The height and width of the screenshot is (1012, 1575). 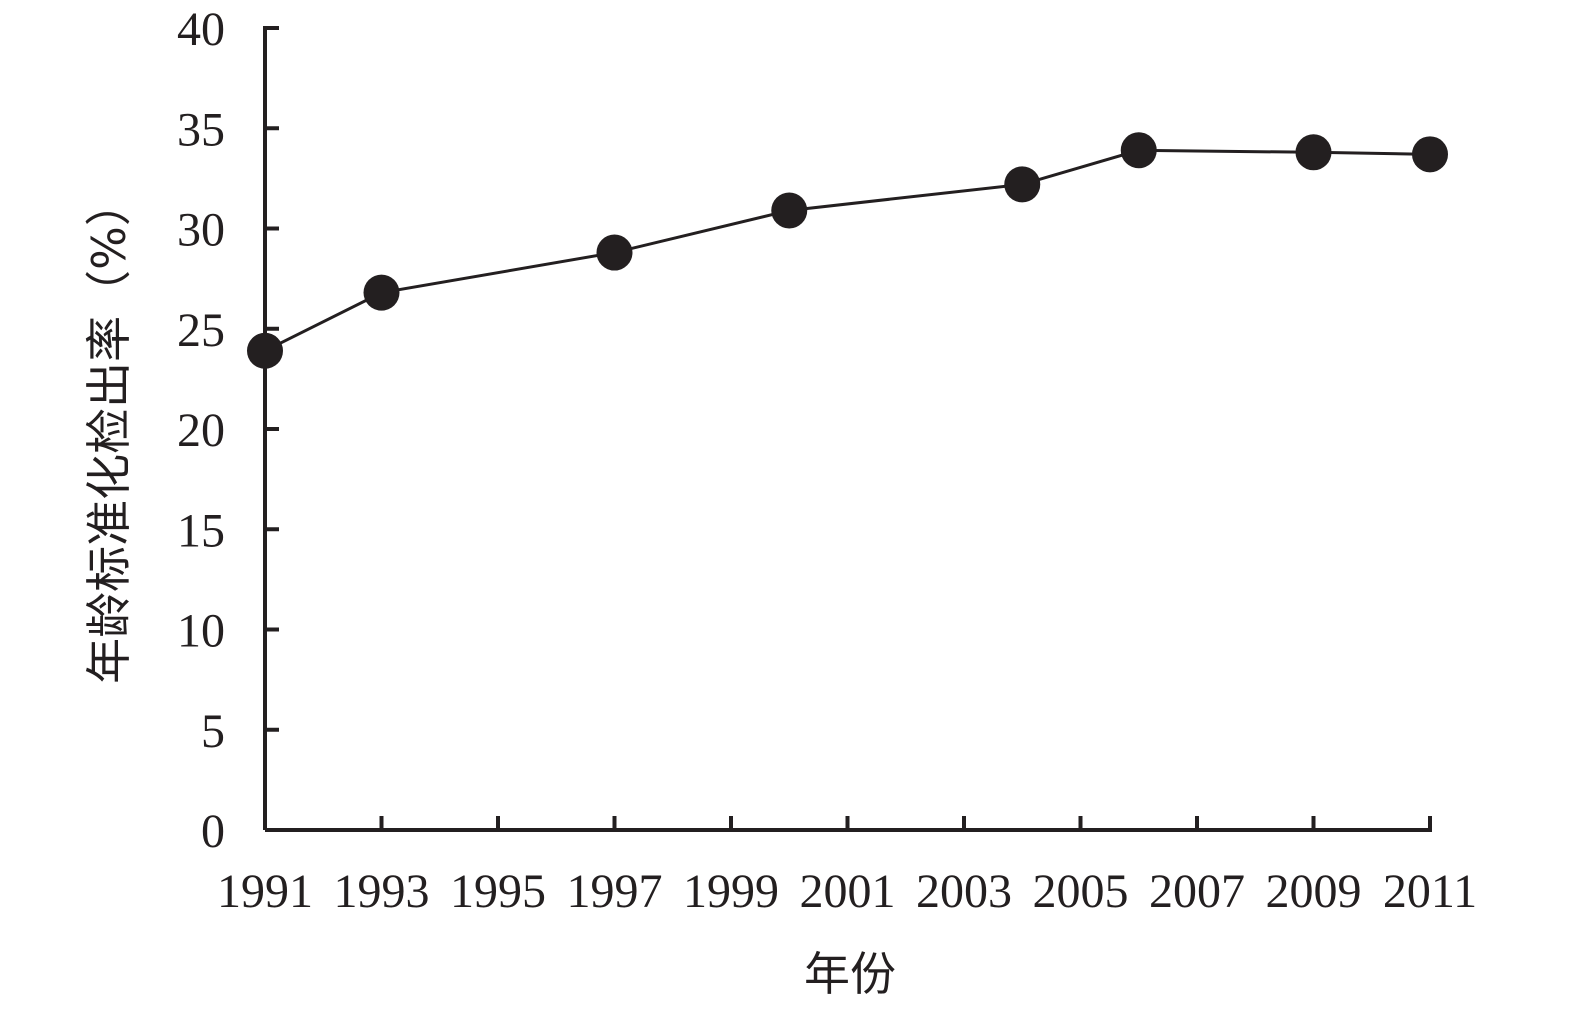 I want to click on y-tick-label: 20, so click(x=201, y=430).